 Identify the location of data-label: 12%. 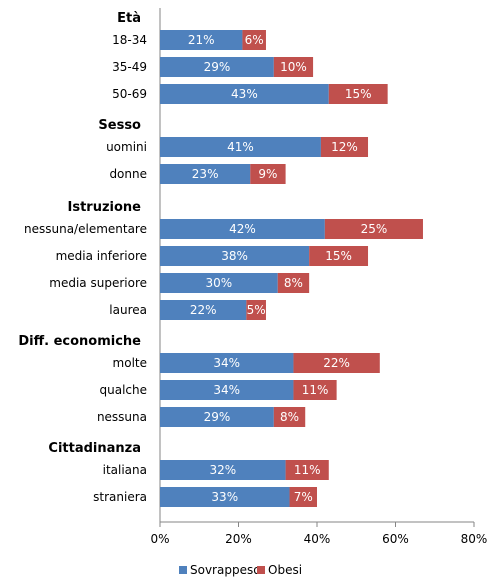
(344, 147).